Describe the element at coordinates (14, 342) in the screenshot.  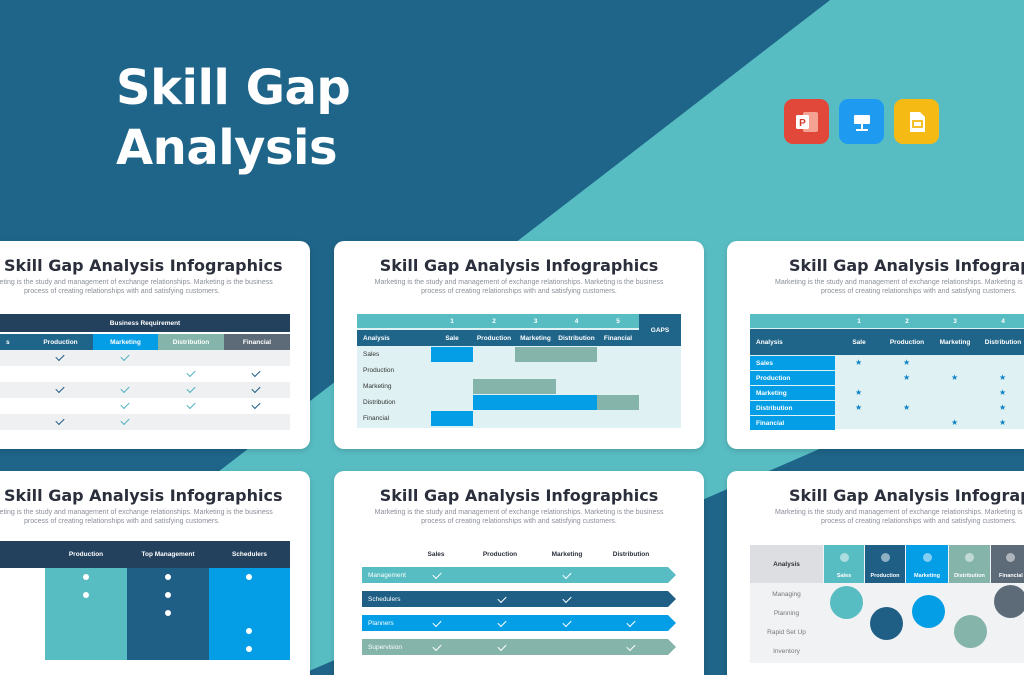
I see `col-header: s` at that location.